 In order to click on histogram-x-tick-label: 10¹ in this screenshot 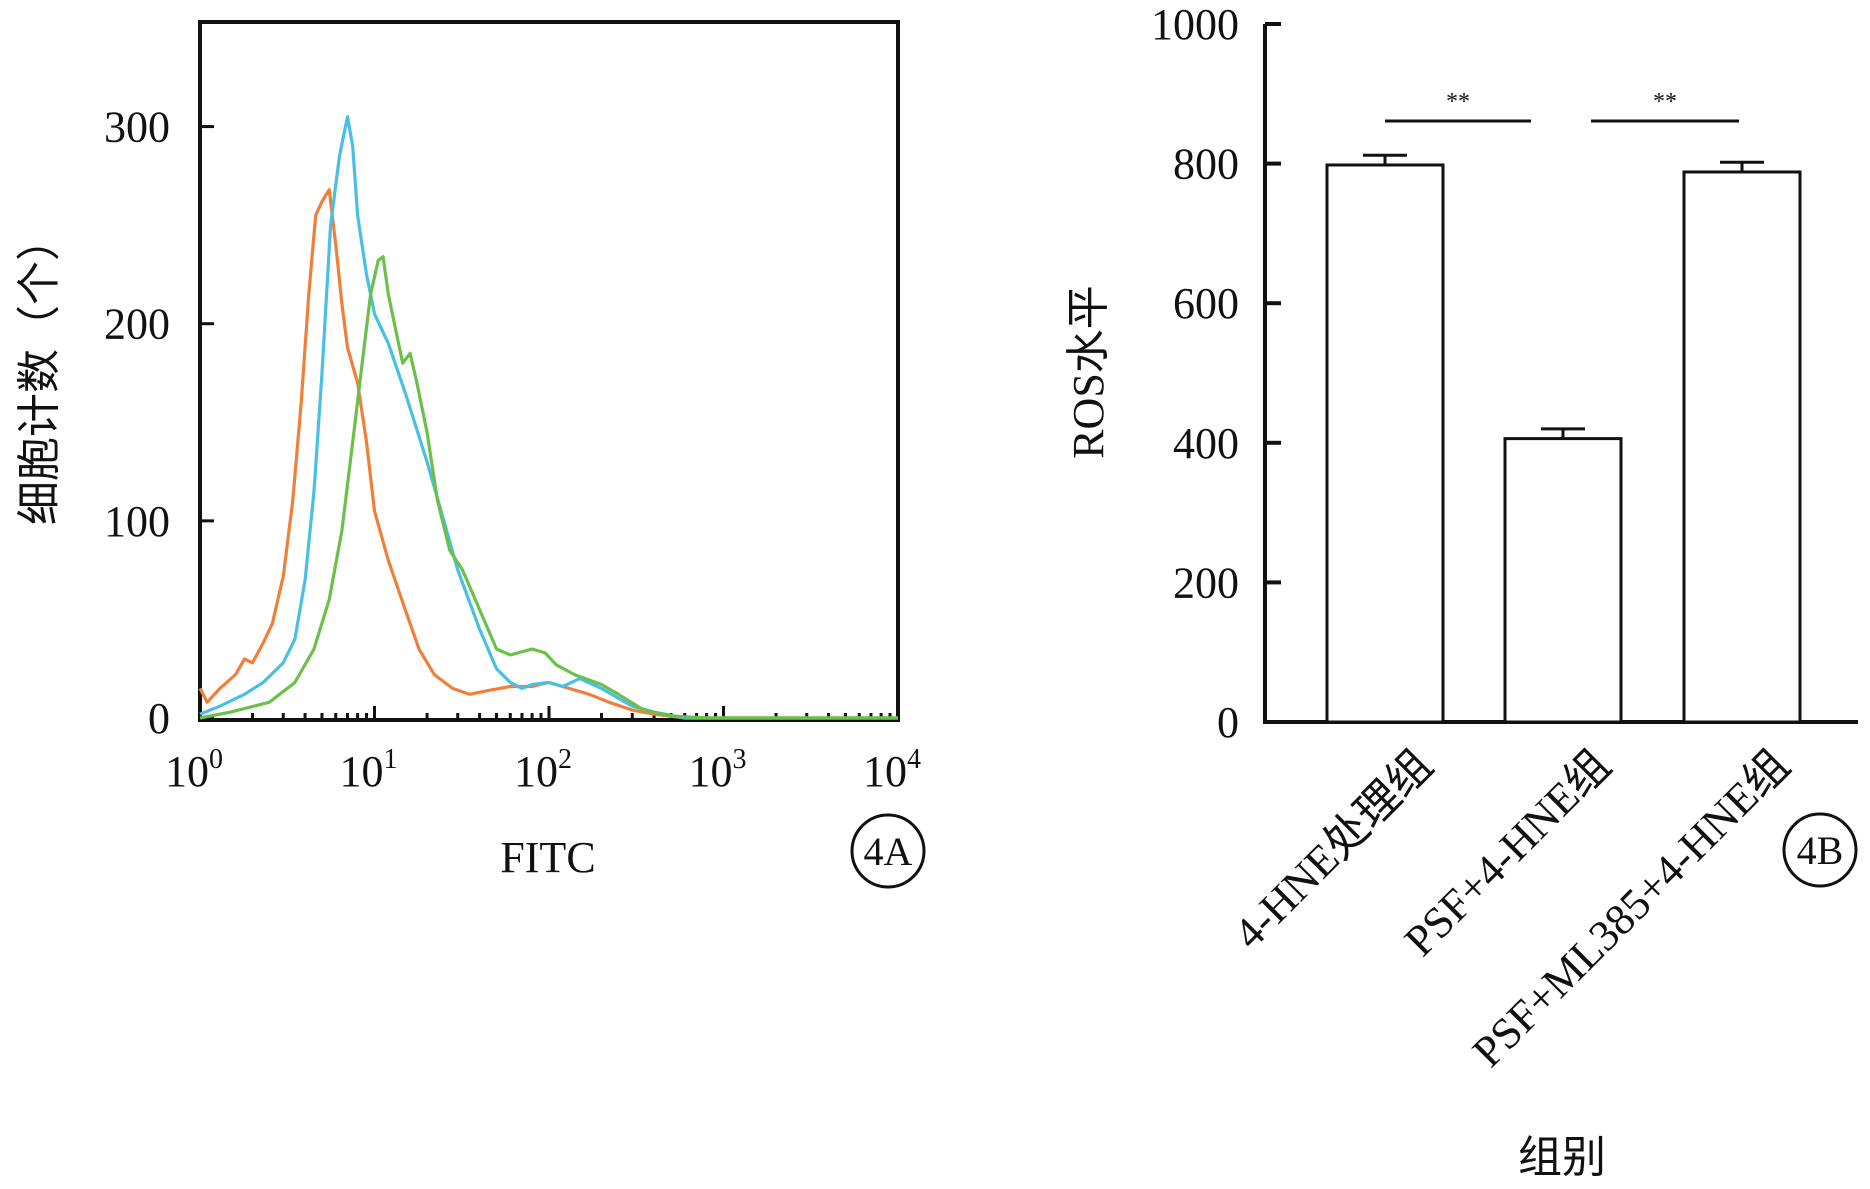, I will do `click(369, 770)`.